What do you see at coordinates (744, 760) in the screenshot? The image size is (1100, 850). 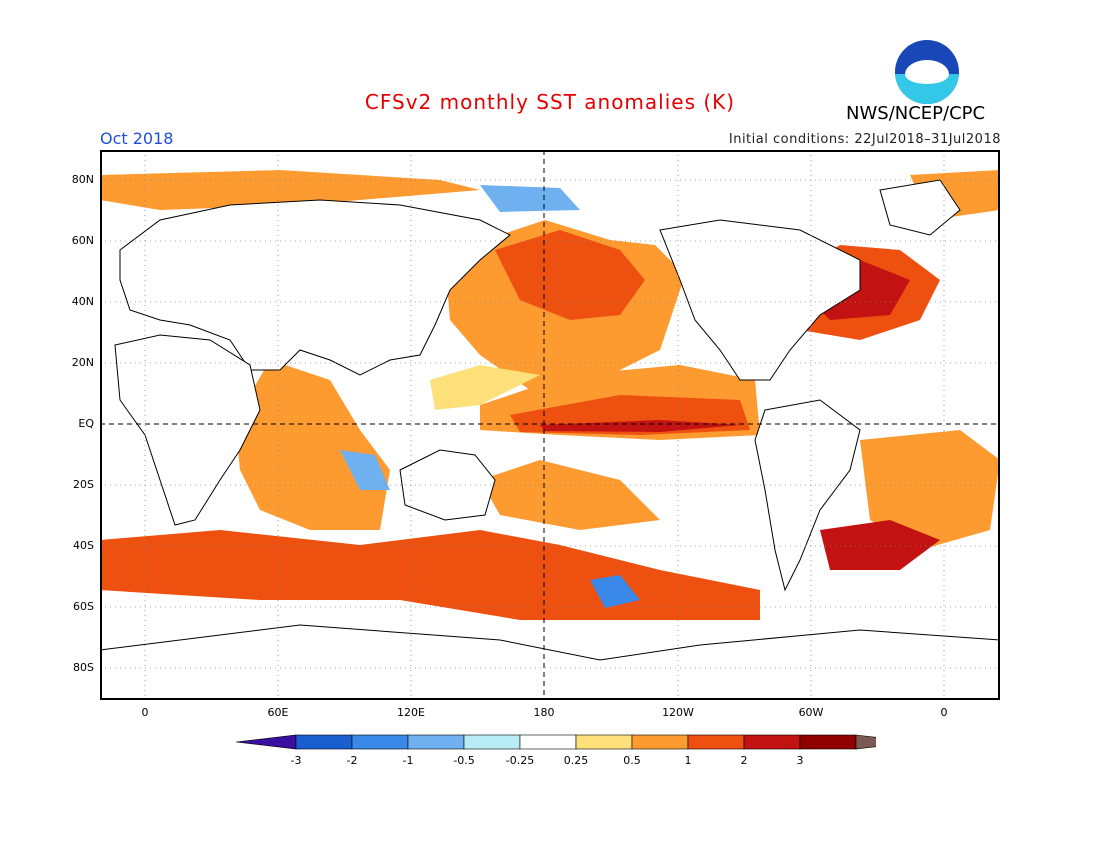 I see `colorbar-tick: 2` at bounding box center [744, 760].